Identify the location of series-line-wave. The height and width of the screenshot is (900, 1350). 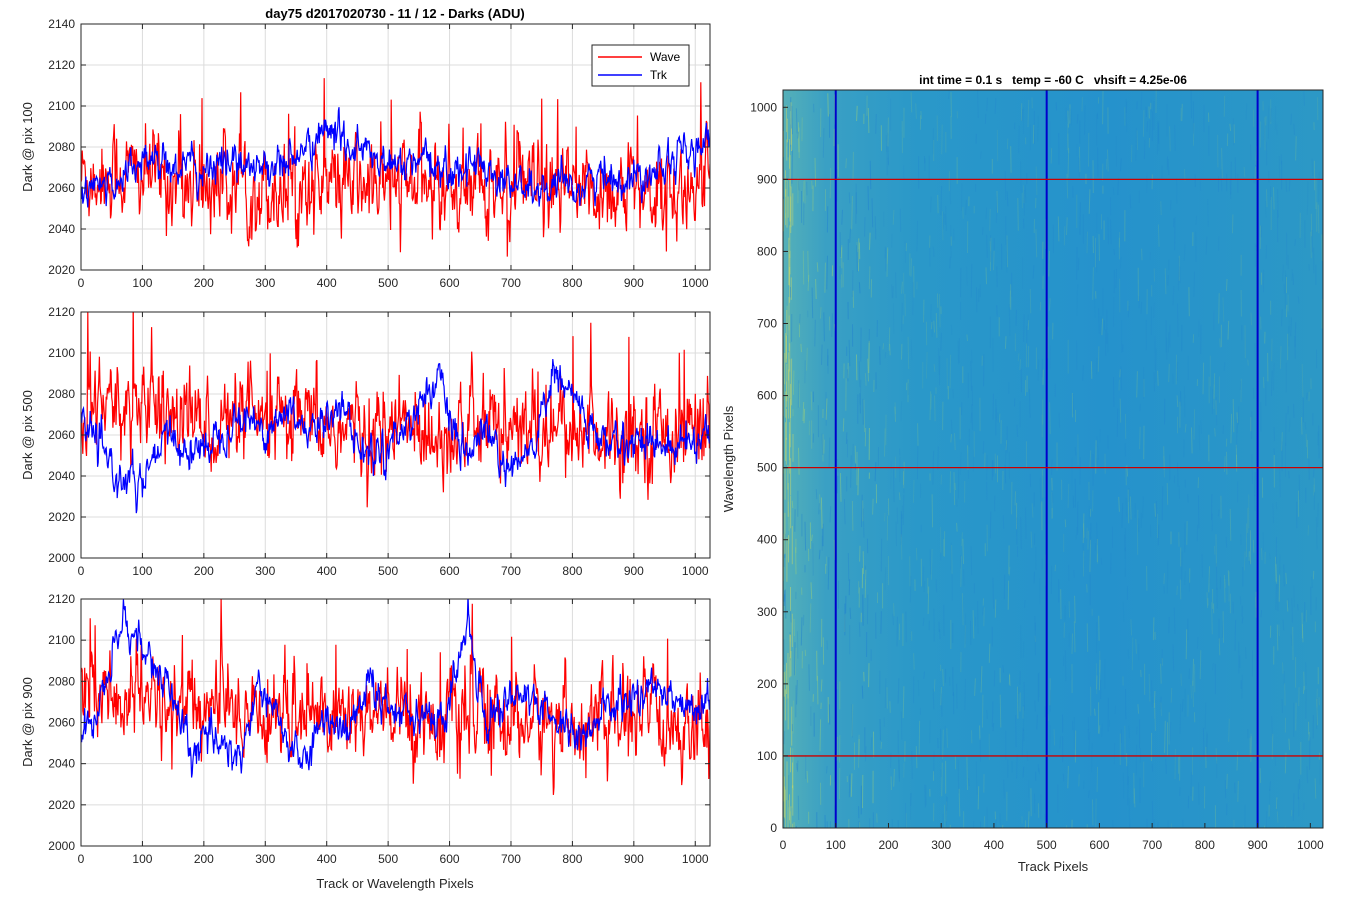
(395, 410).